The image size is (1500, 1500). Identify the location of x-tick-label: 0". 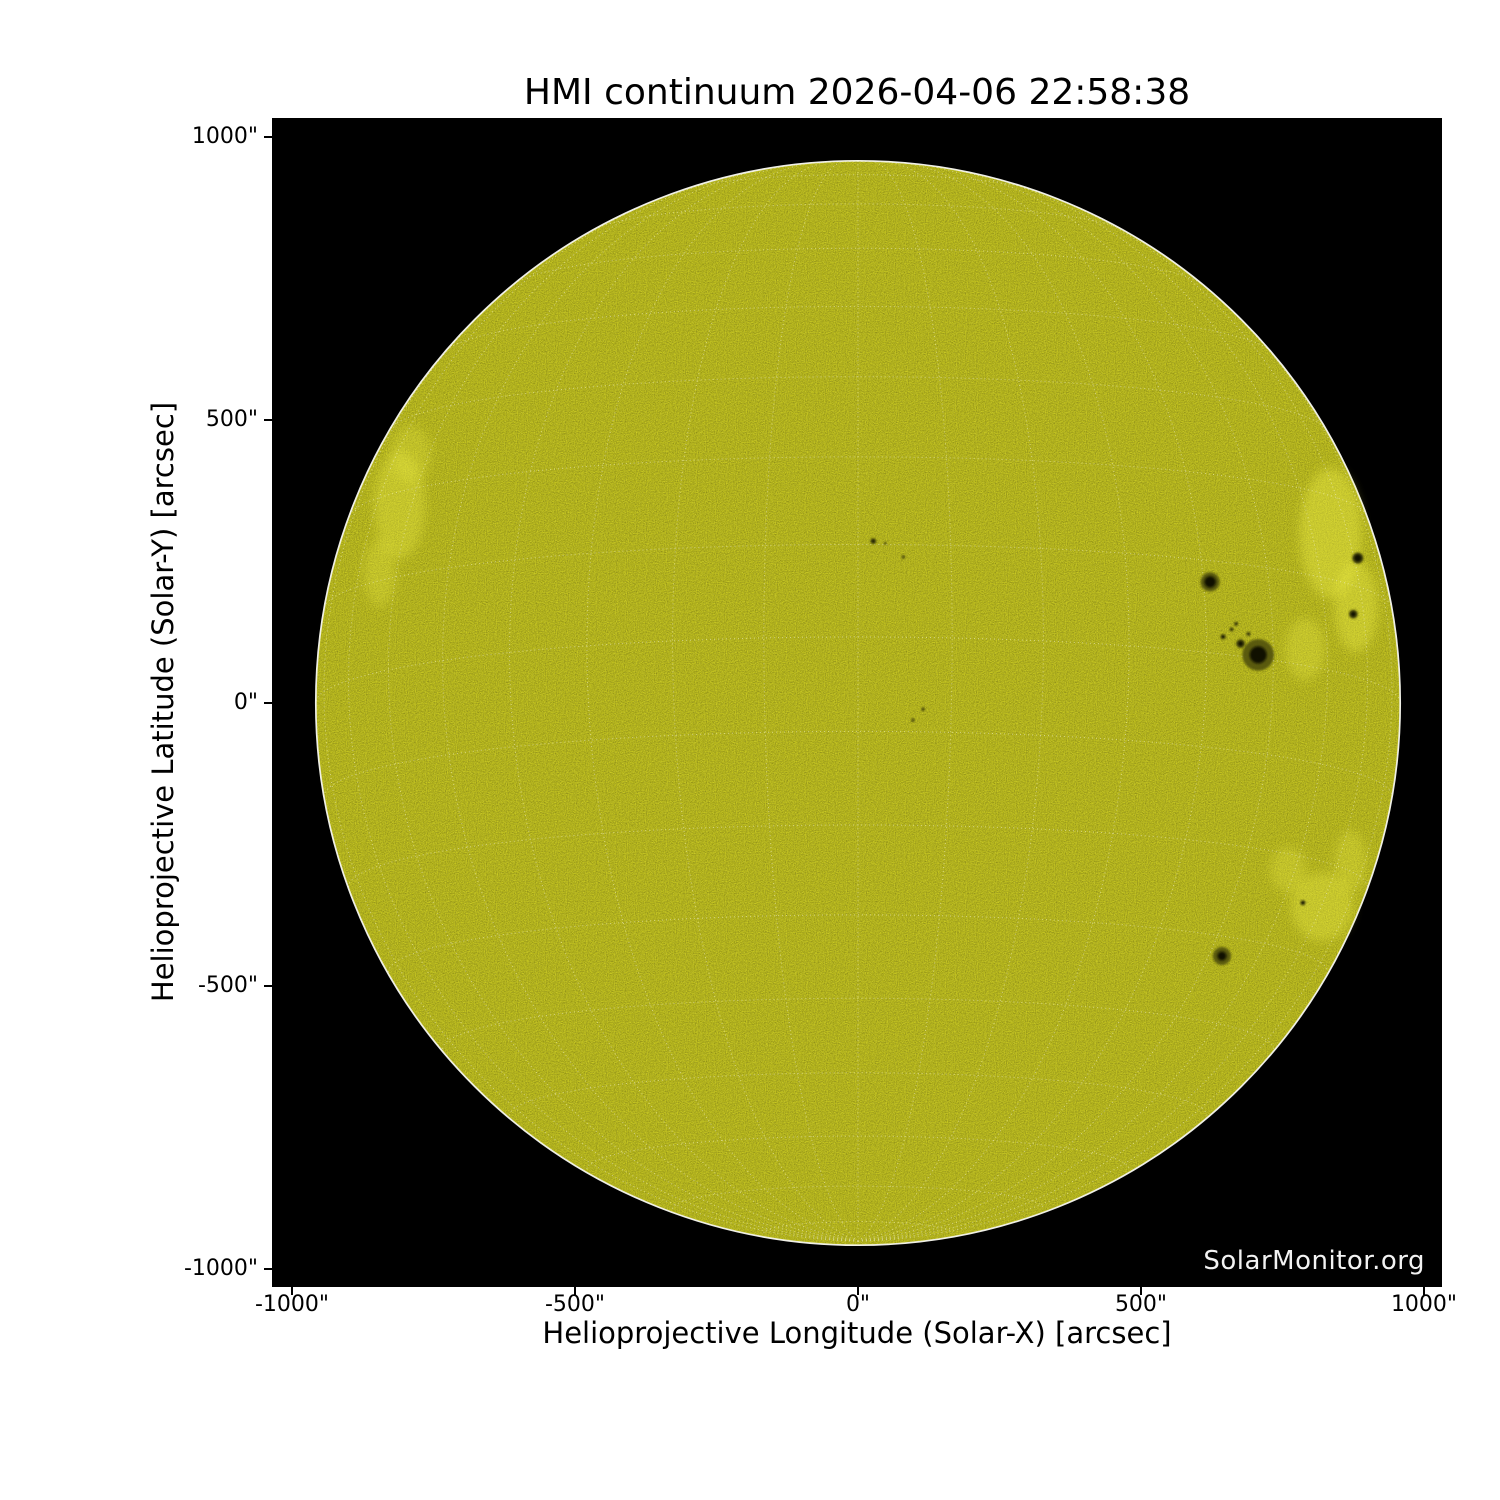
(858, 1304).